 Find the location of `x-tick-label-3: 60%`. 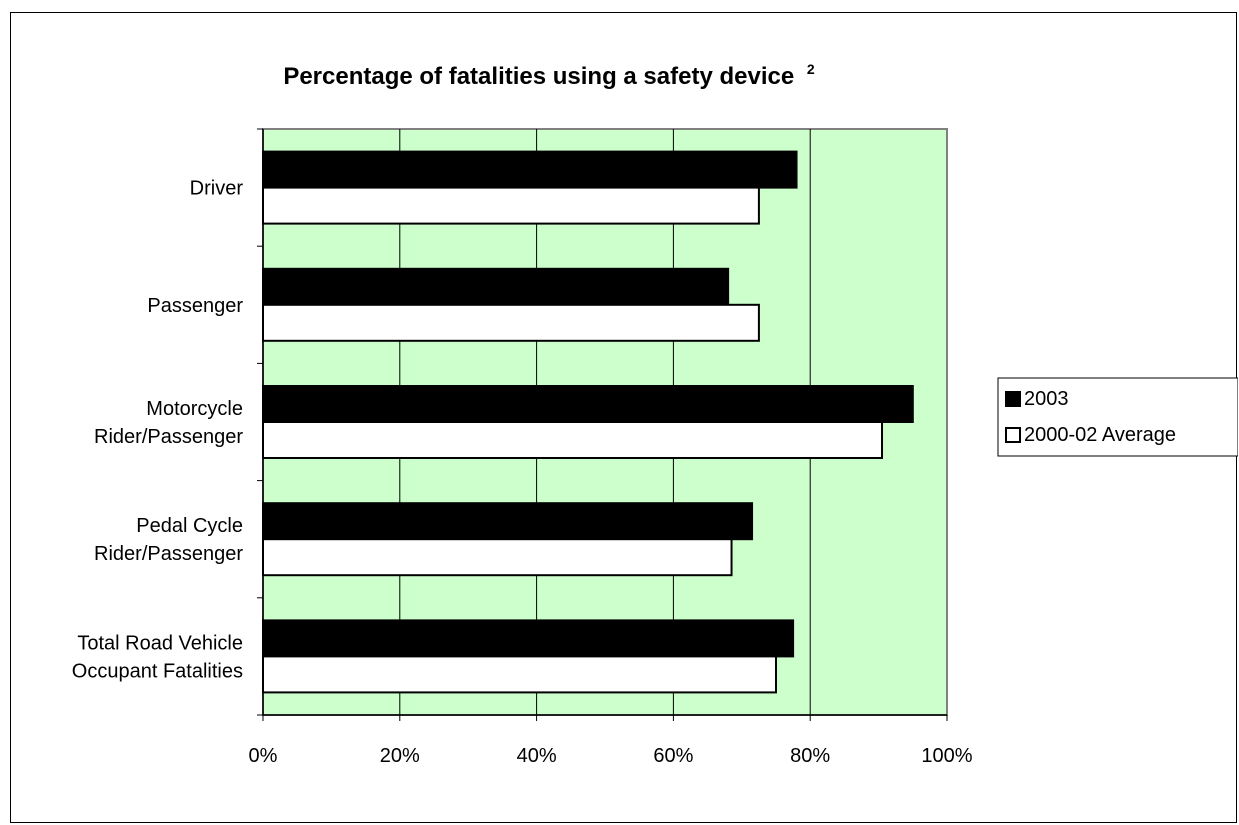

x-tick-label-3: 60% is located at coordinates (673, 756).